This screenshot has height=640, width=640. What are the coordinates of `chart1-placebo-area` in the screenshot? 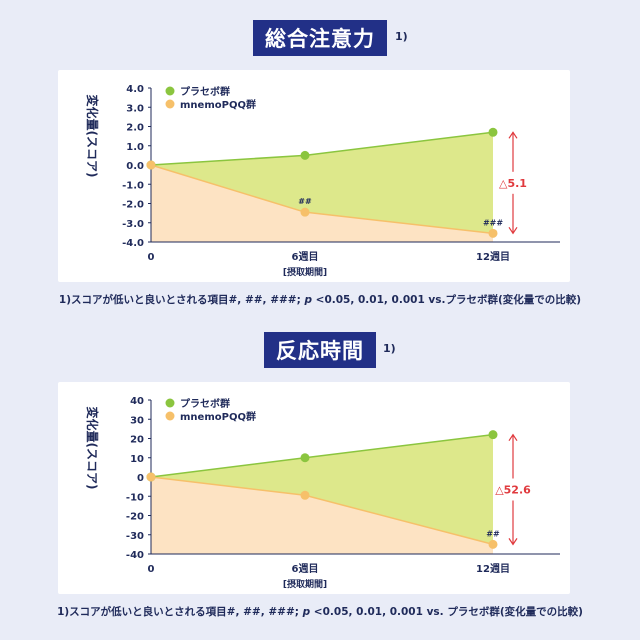 It's located at (322, 183).